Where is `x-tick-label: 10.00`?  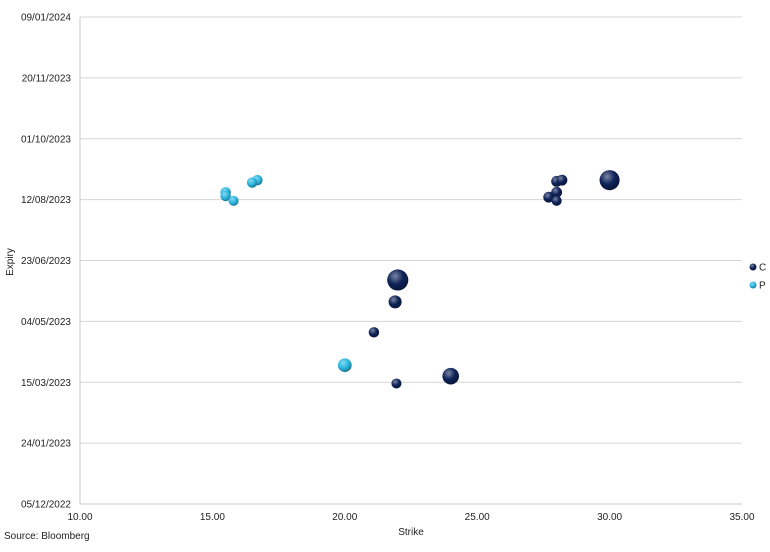
x-tick-label: 10.00 is located at coordinates (79, 517).